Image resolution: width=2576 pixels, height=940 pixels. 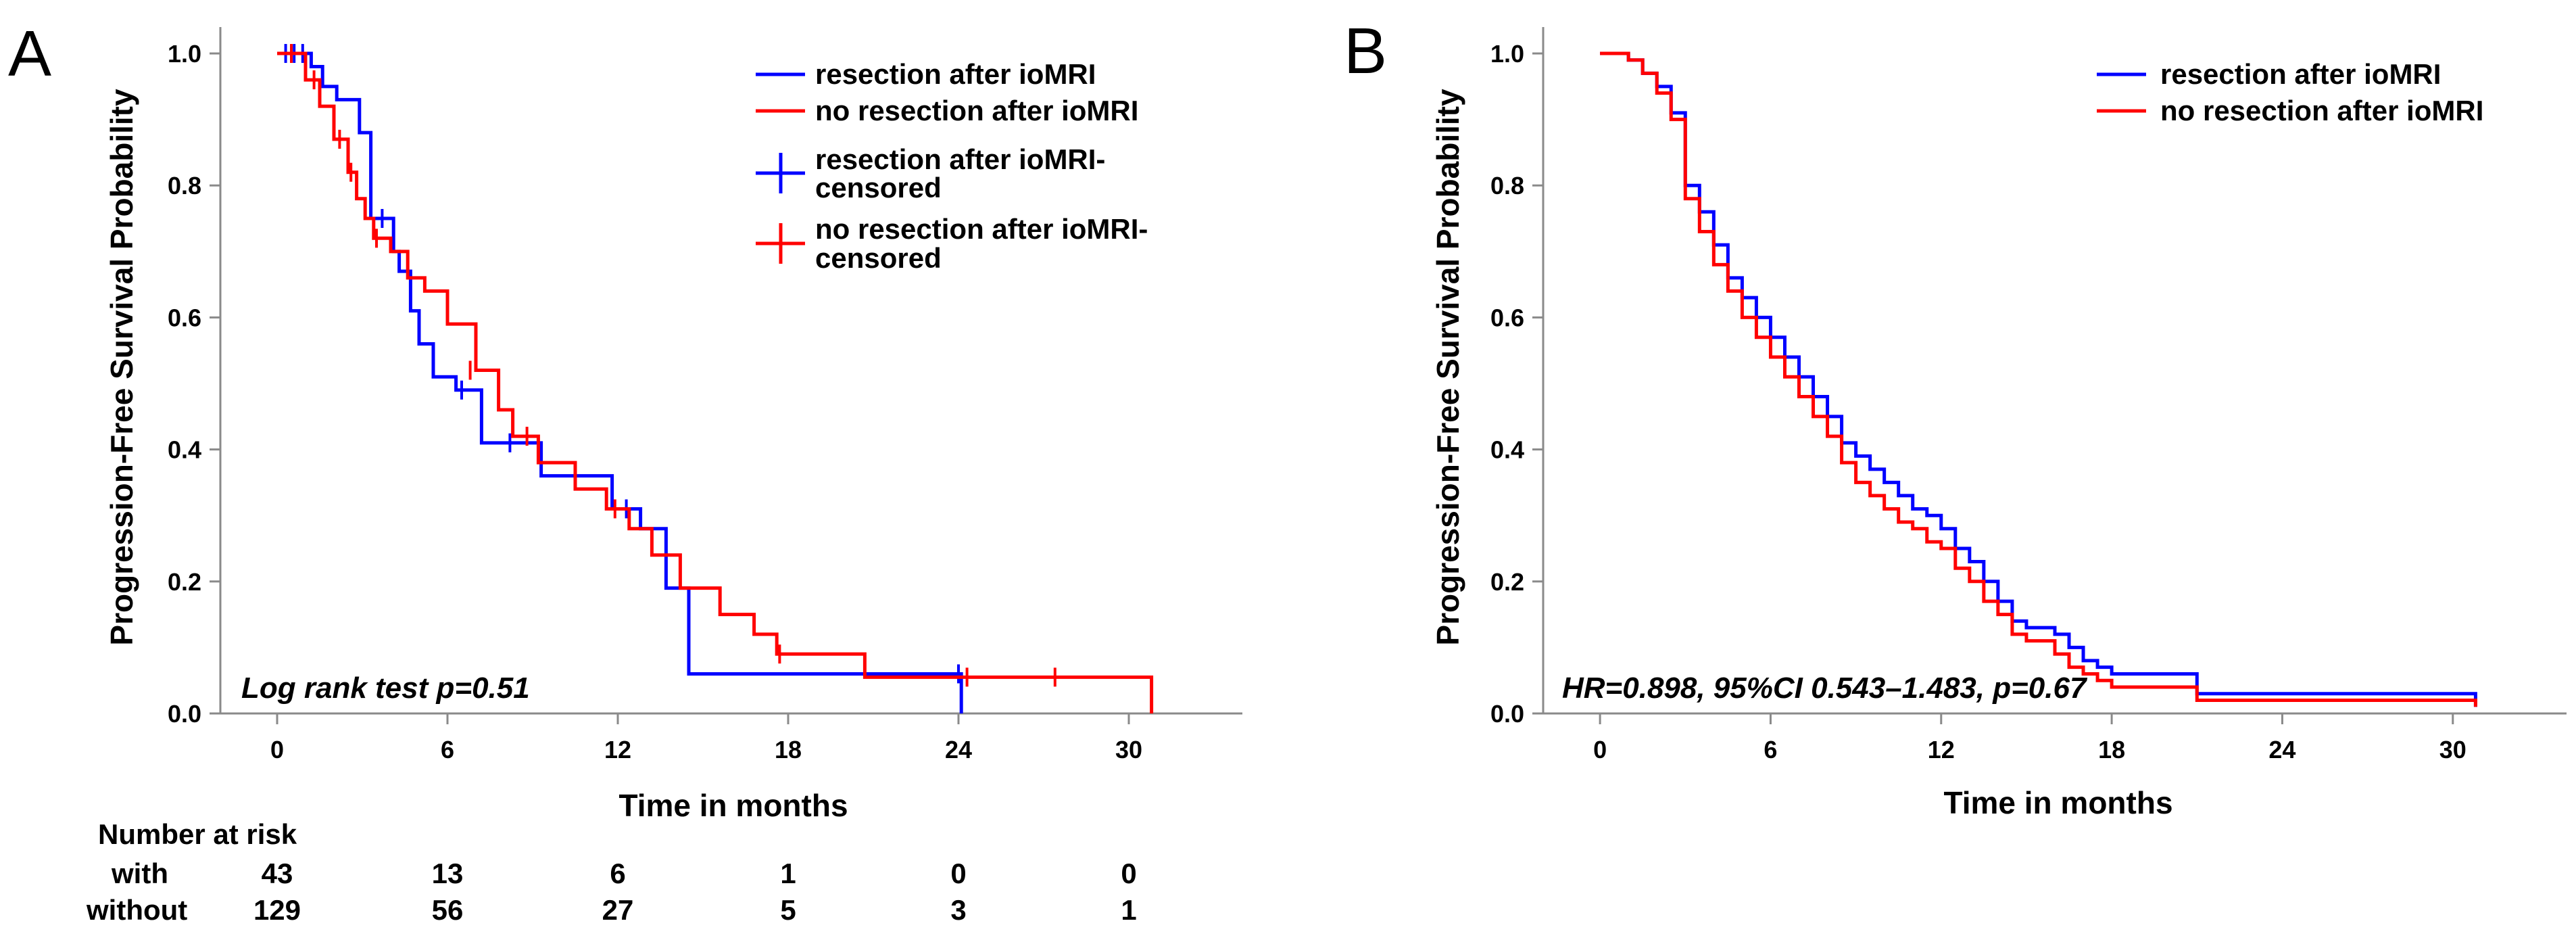 I want to click on panel-a-x-tick-label: 12, so click(x=617, y=750).